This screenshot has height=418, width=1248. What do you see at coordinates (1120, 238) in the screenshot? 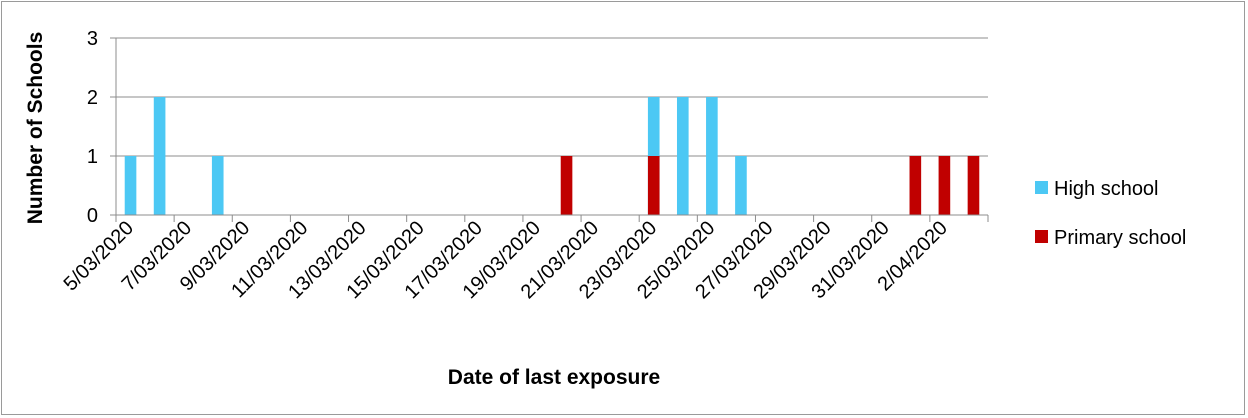
I see `legend-label-primary-school: Primary school` at bounding box center [1120, 238].